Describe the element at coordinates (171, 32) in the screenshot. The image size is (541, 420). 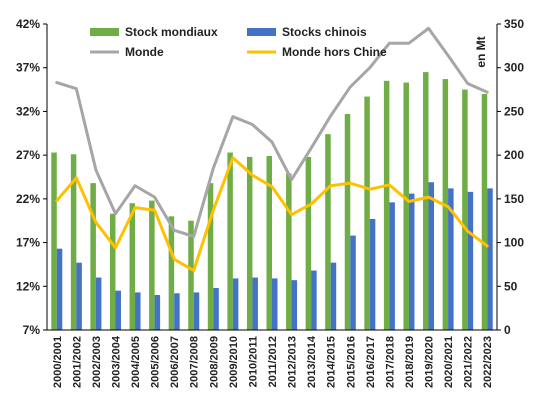
I see `legend-label: Stock mondiaux` at that location.